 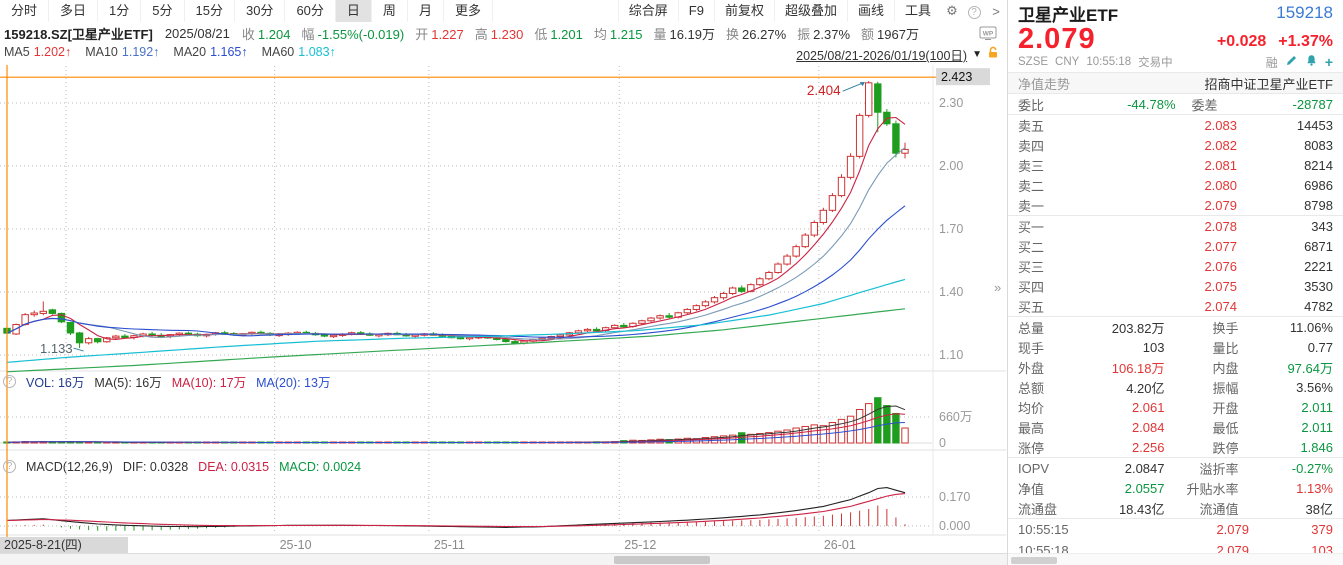 I want to click on ask-row: 卖四 2.082 8083, so click(x=1175, y=145).